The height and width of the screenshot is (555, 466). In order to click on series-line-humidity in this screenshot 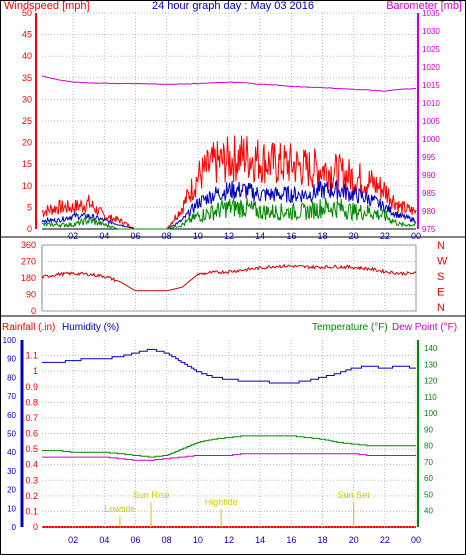, I will do `click(229, 366)`.